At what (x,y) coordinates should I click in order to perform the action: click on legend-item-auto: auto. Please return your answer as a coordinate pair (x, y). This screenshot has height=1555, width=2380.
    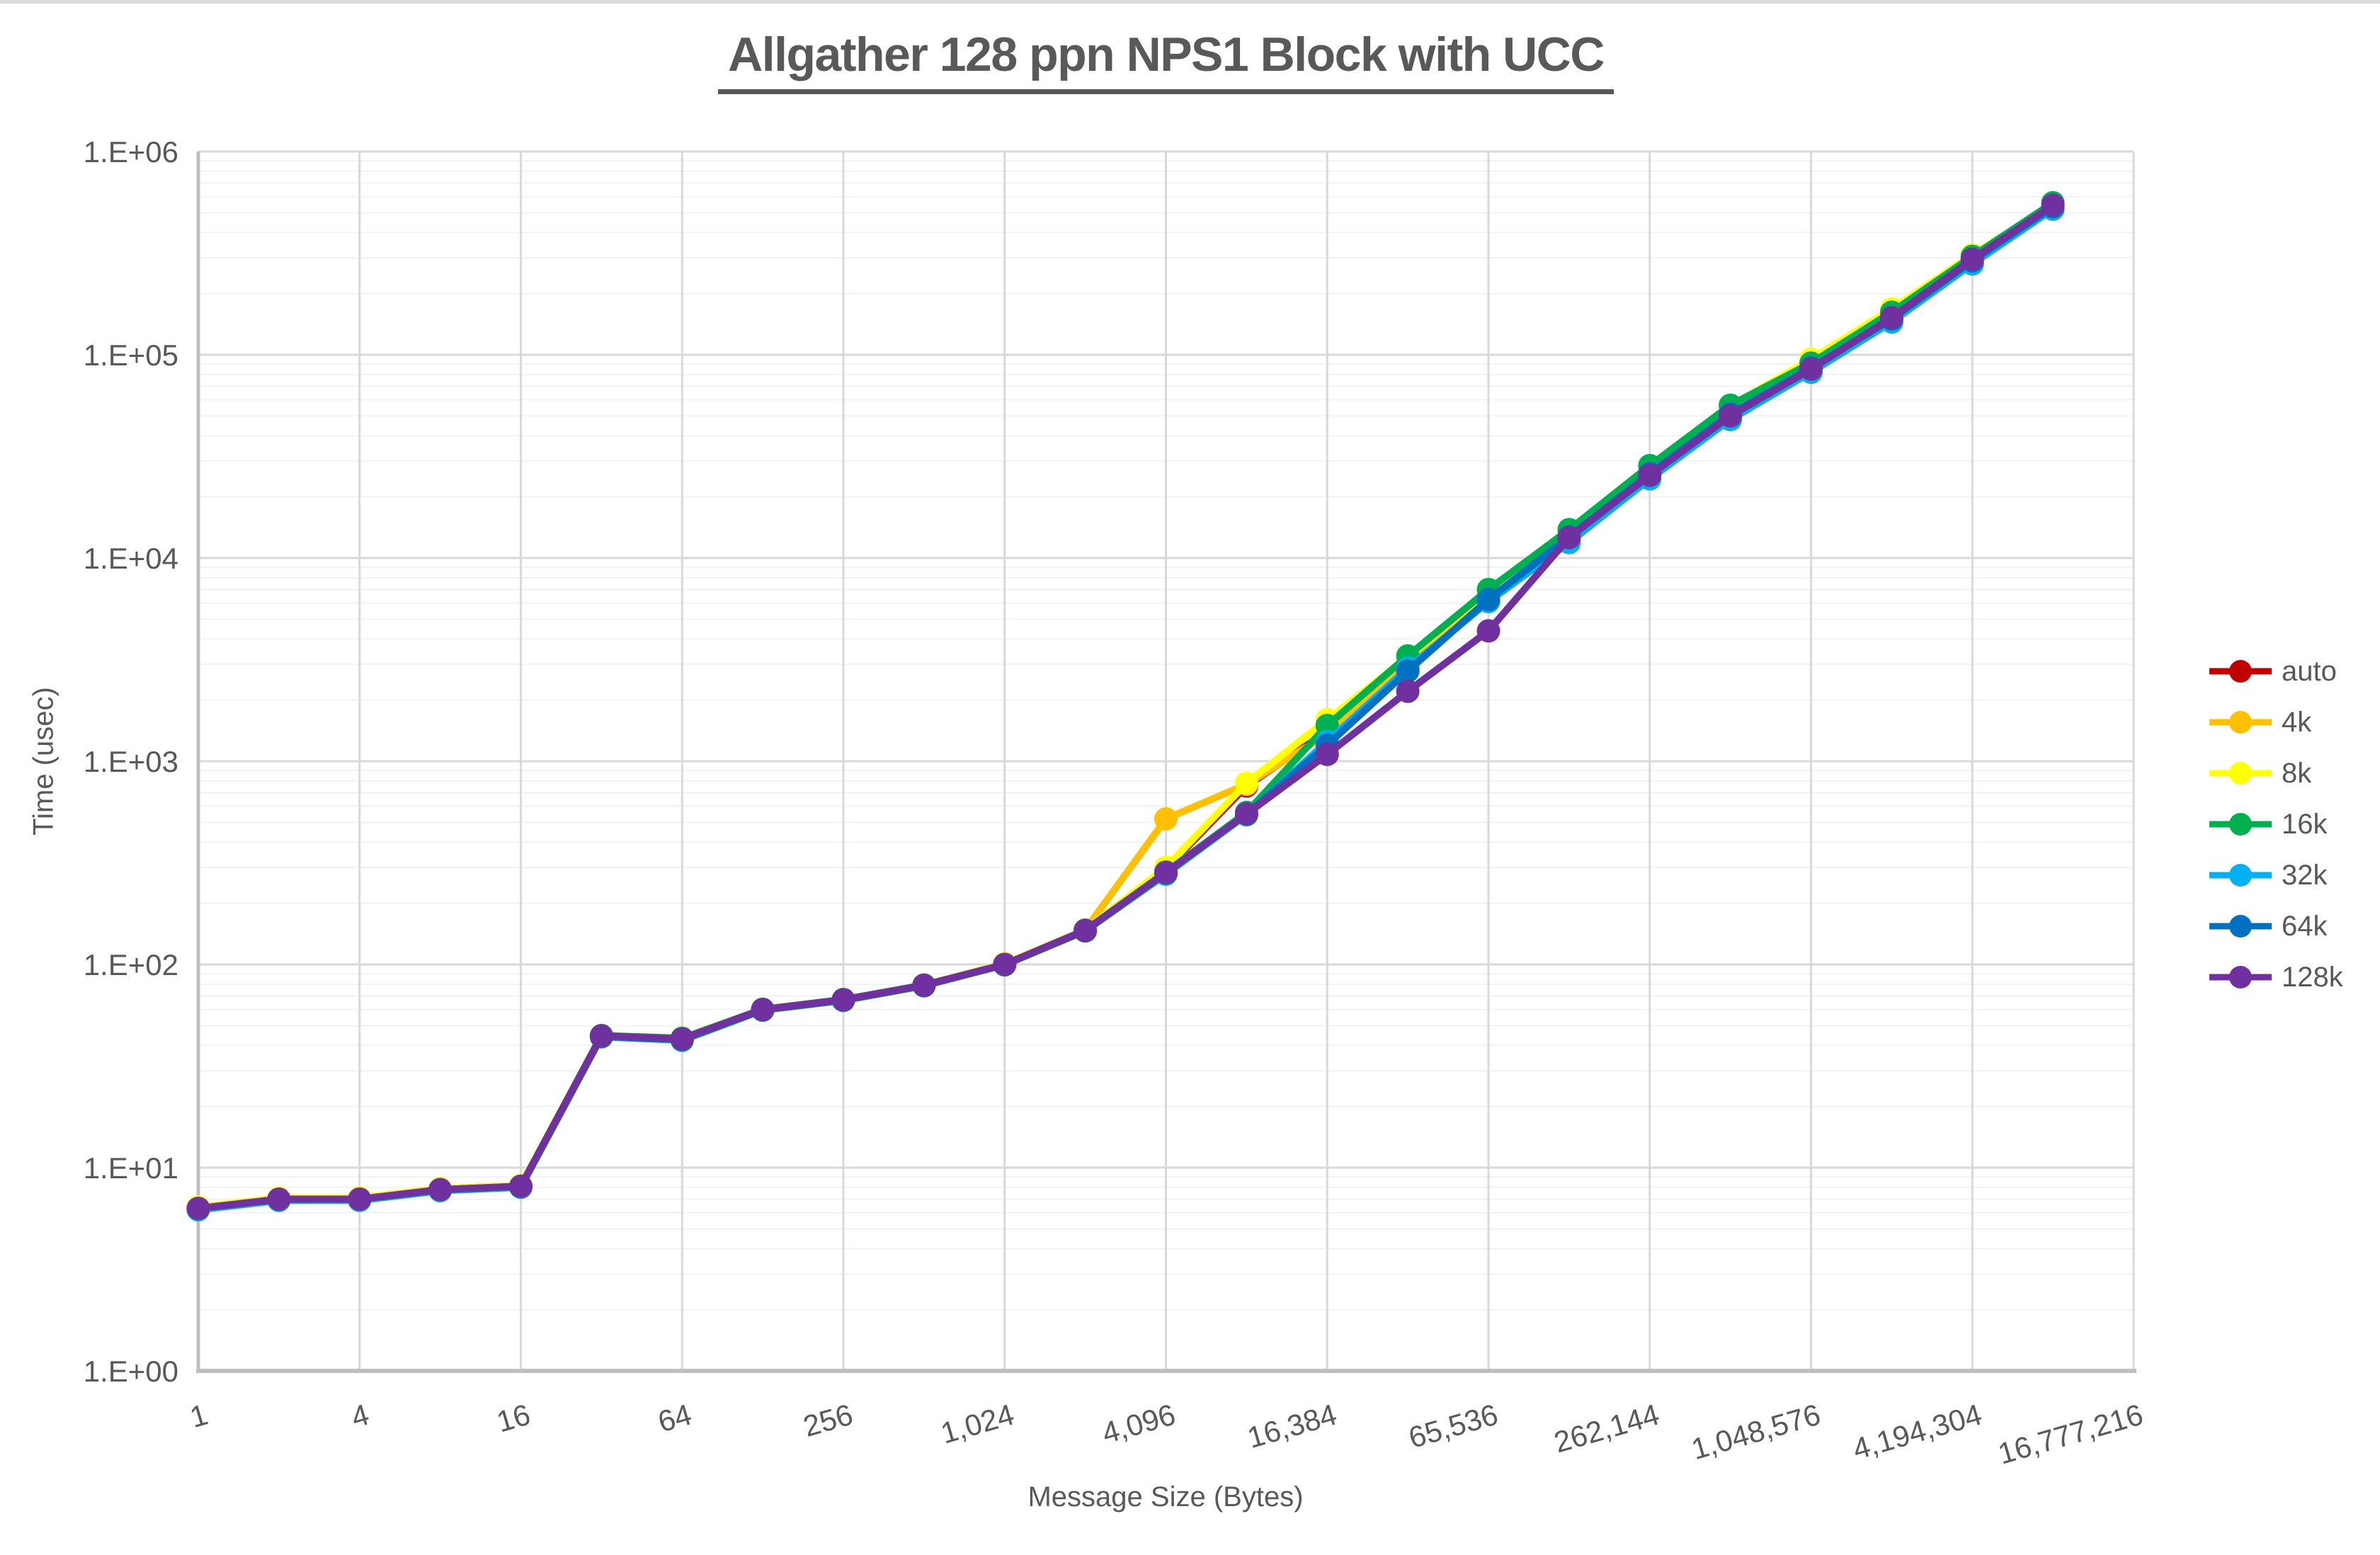
    Looking at the image, I should click on (2275, 671).